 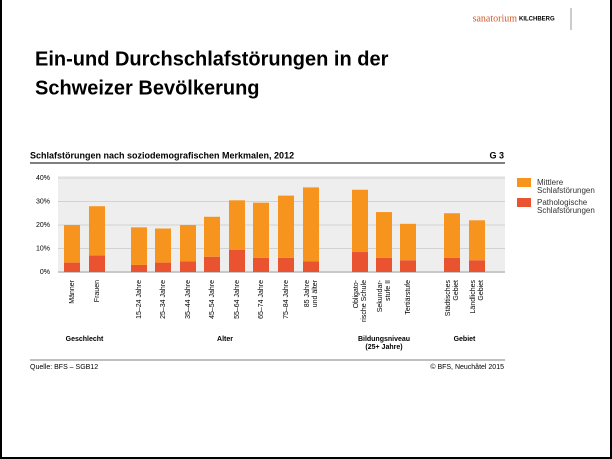 I want to click on y-tick-label: 0%, so click(x=45, y=272).